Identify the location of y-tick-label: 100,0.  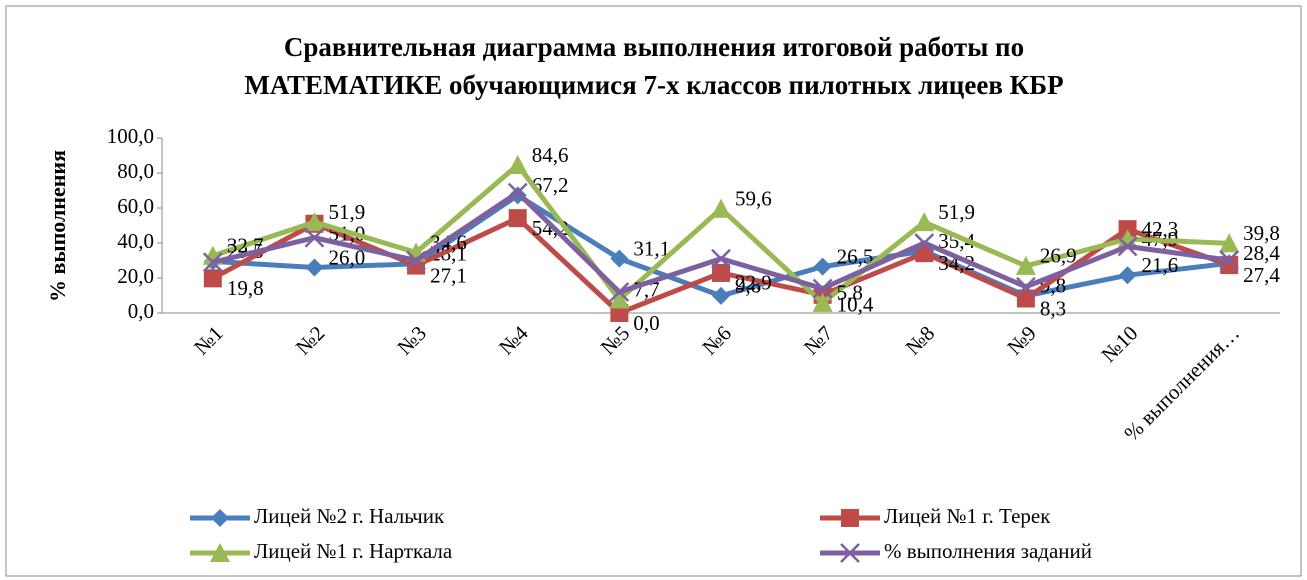
(130, 136).